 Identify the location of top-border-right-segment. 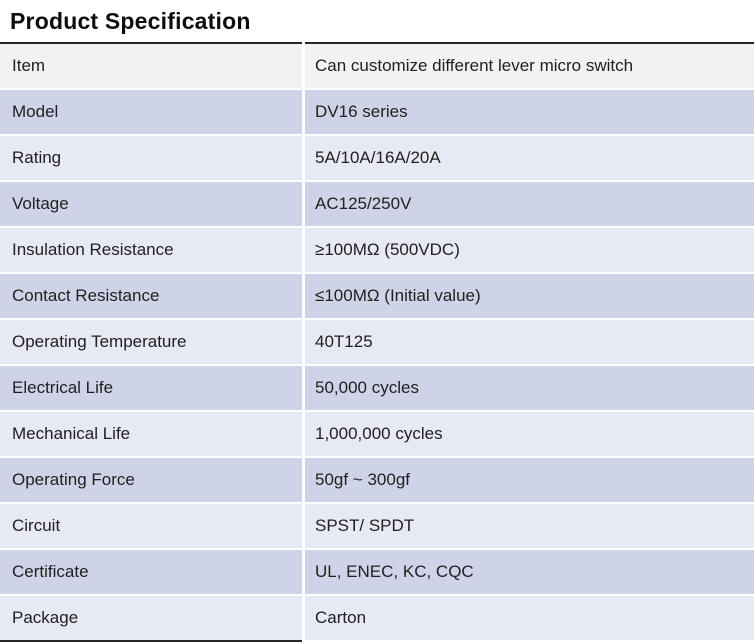
(529, 43).